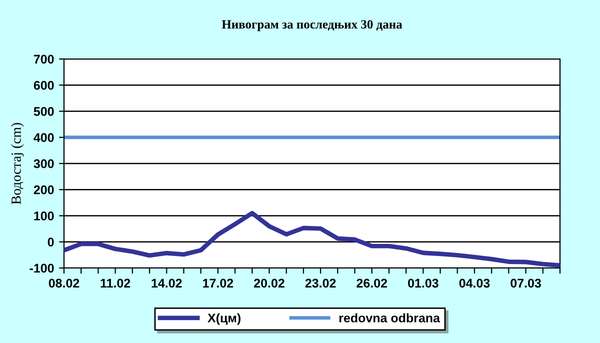  What do you see at coordinates (17, 163) in the screenshot?
I see `y-axis-title: Водостај (cm)` at bounding box center [17, 163].